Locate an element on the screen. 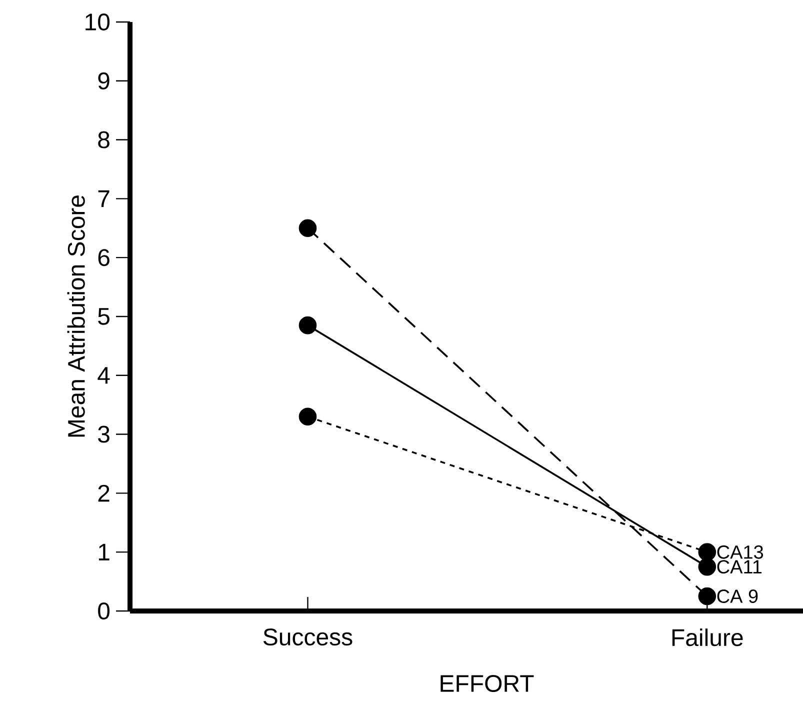 The width and height of the screenshot is (803, 719). y-tick-label: 5 is located at coordinates (104, 316).